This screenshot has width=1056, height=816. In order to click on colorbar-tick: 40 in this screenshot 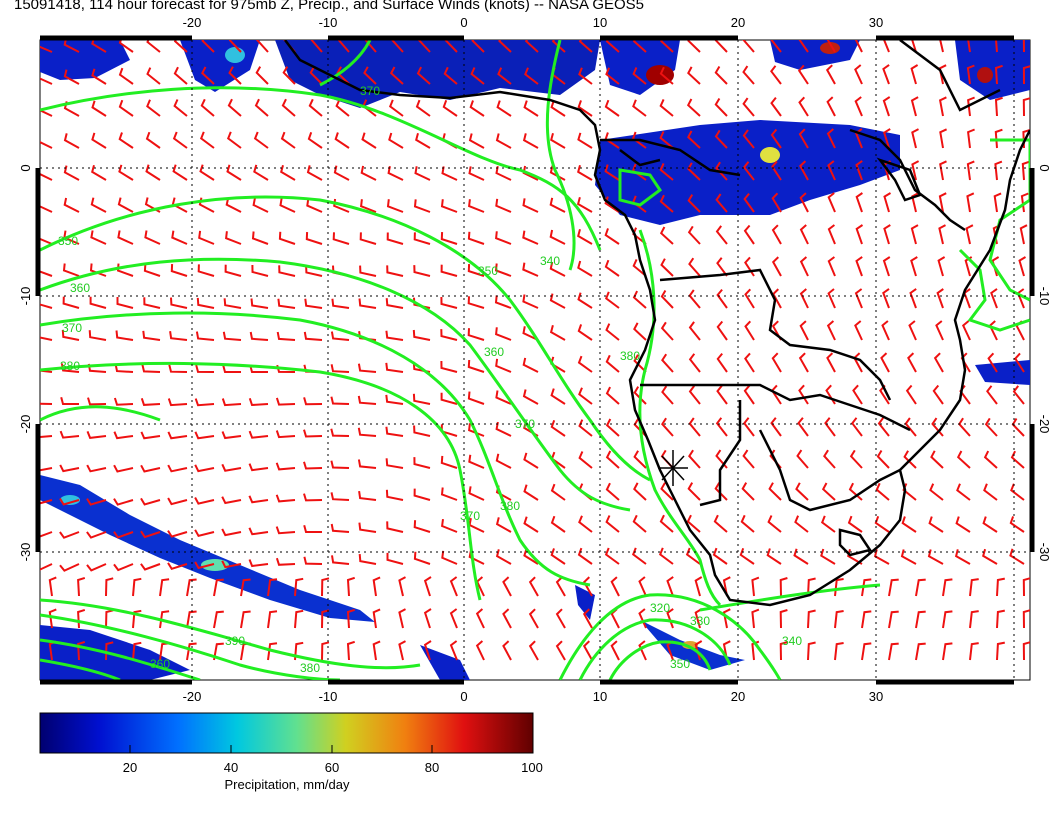, I will do `click(231, 767)`.